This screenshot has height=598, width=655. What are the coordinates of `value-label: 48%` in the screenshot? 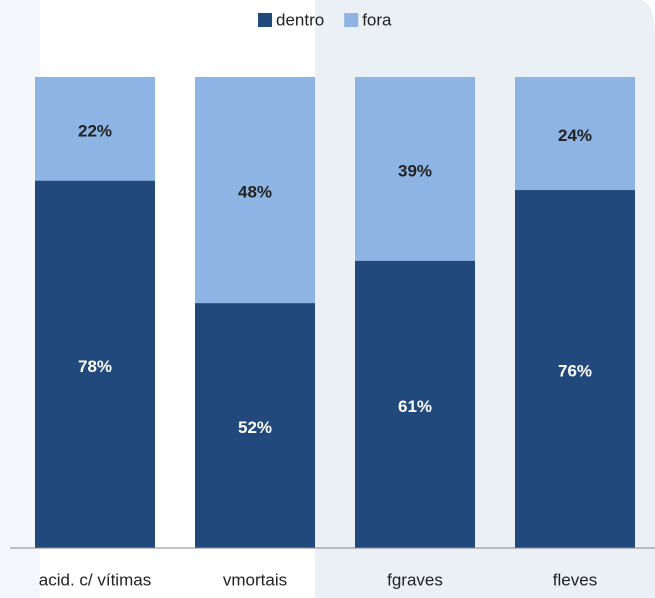 It's located at (255, 192).